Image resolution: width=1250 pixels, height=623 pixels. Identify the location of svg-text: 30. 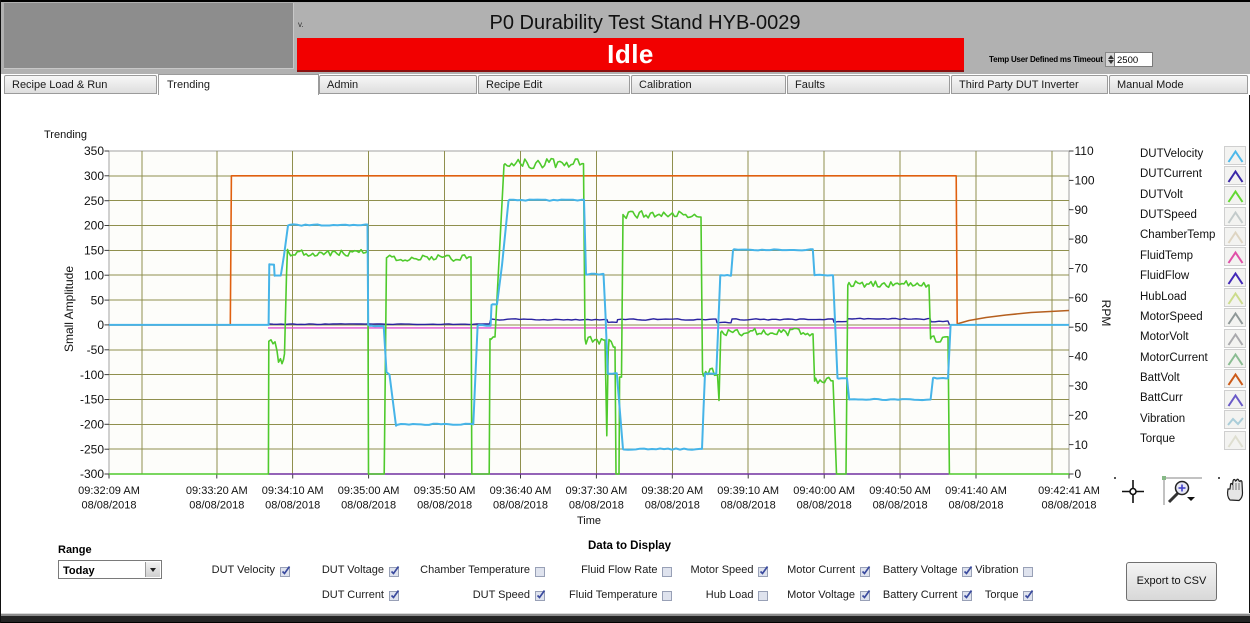
(1082, 386).